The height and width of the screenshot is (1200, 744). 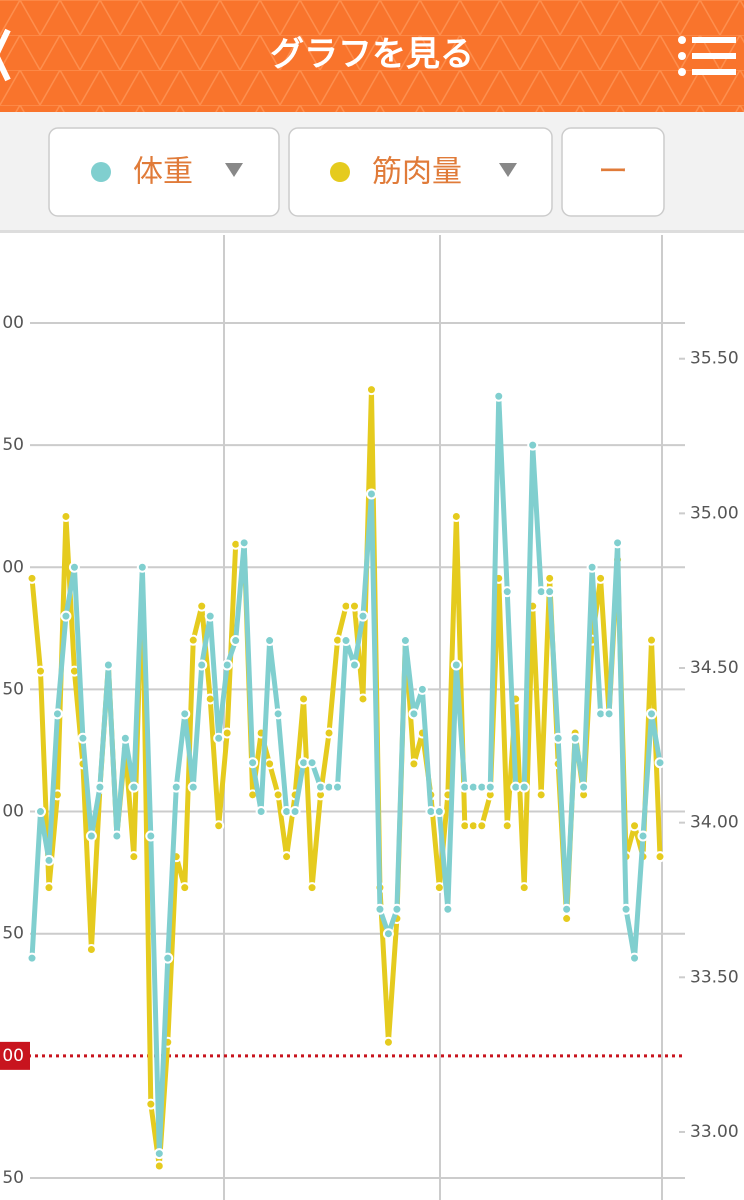 I want to click on selector-weight: 体重, so click(x=164, y=172).